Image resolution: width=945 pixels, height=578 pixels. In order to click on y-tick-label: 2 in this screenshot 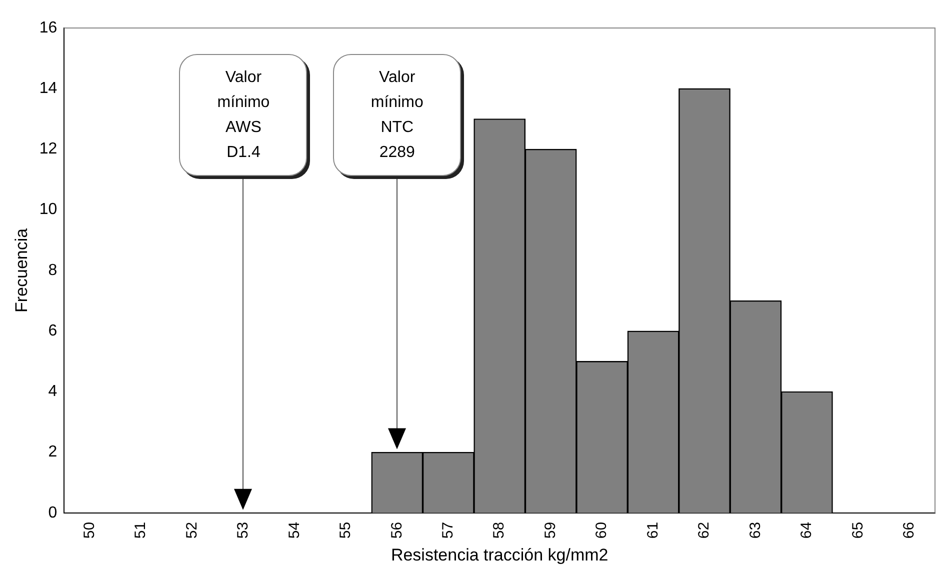, I will do `click(53, 452)`.